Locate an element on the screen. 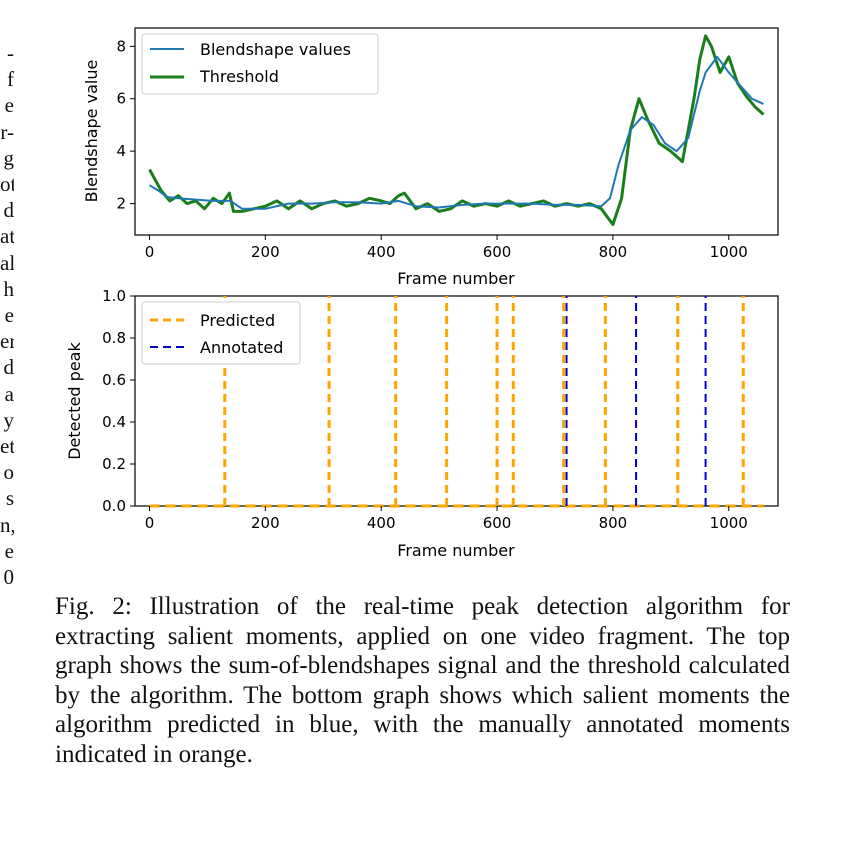  left-column-fragment: er is located at coordinates (7, 341).